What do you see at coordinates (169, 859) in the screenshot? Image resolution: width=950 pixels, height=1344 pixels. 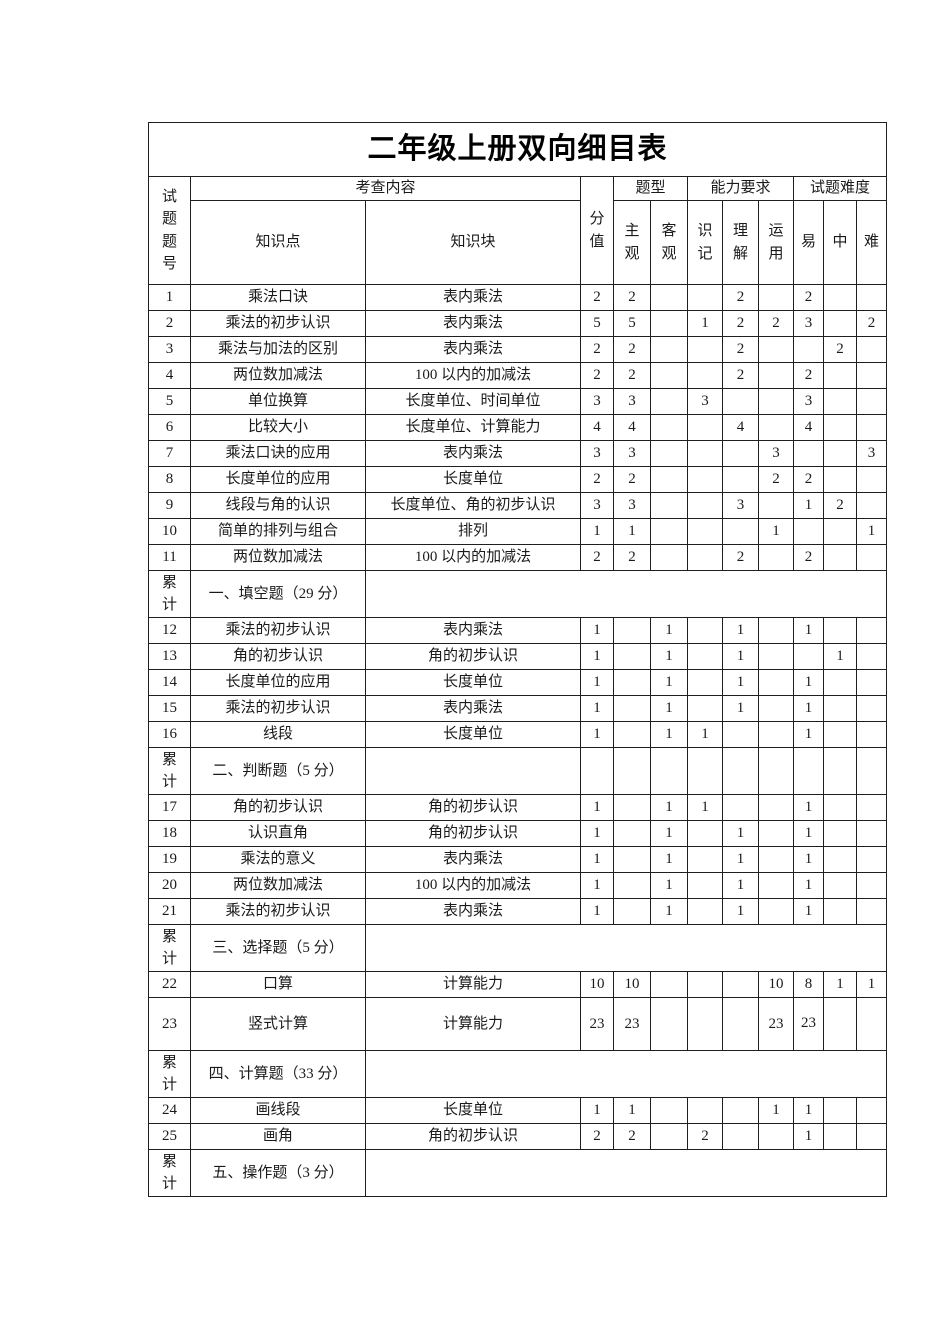 I see `question-no-cell: 19` at bounding box center [169, 859].